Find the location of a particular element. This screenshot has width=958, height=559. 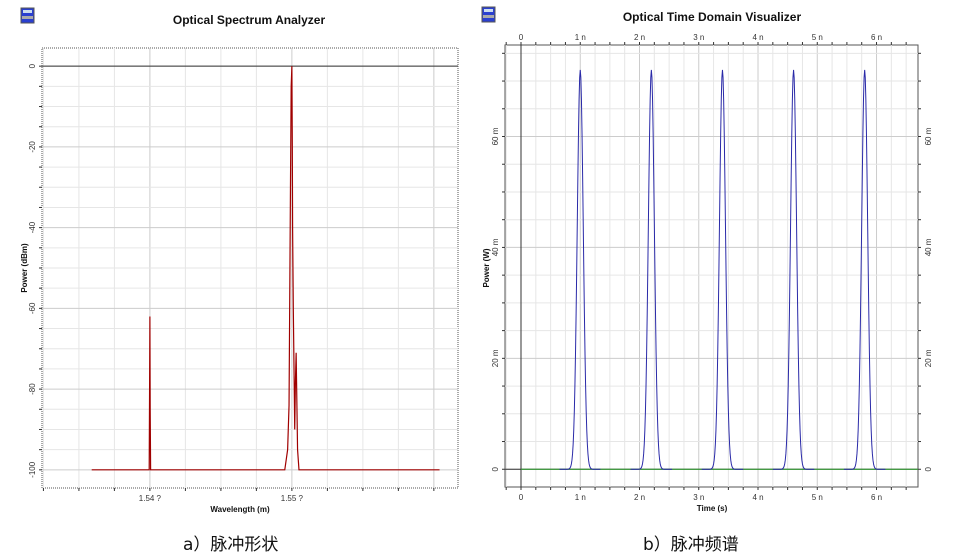

x-tick-label-top: 3 n is located at coordinates (698, 37).